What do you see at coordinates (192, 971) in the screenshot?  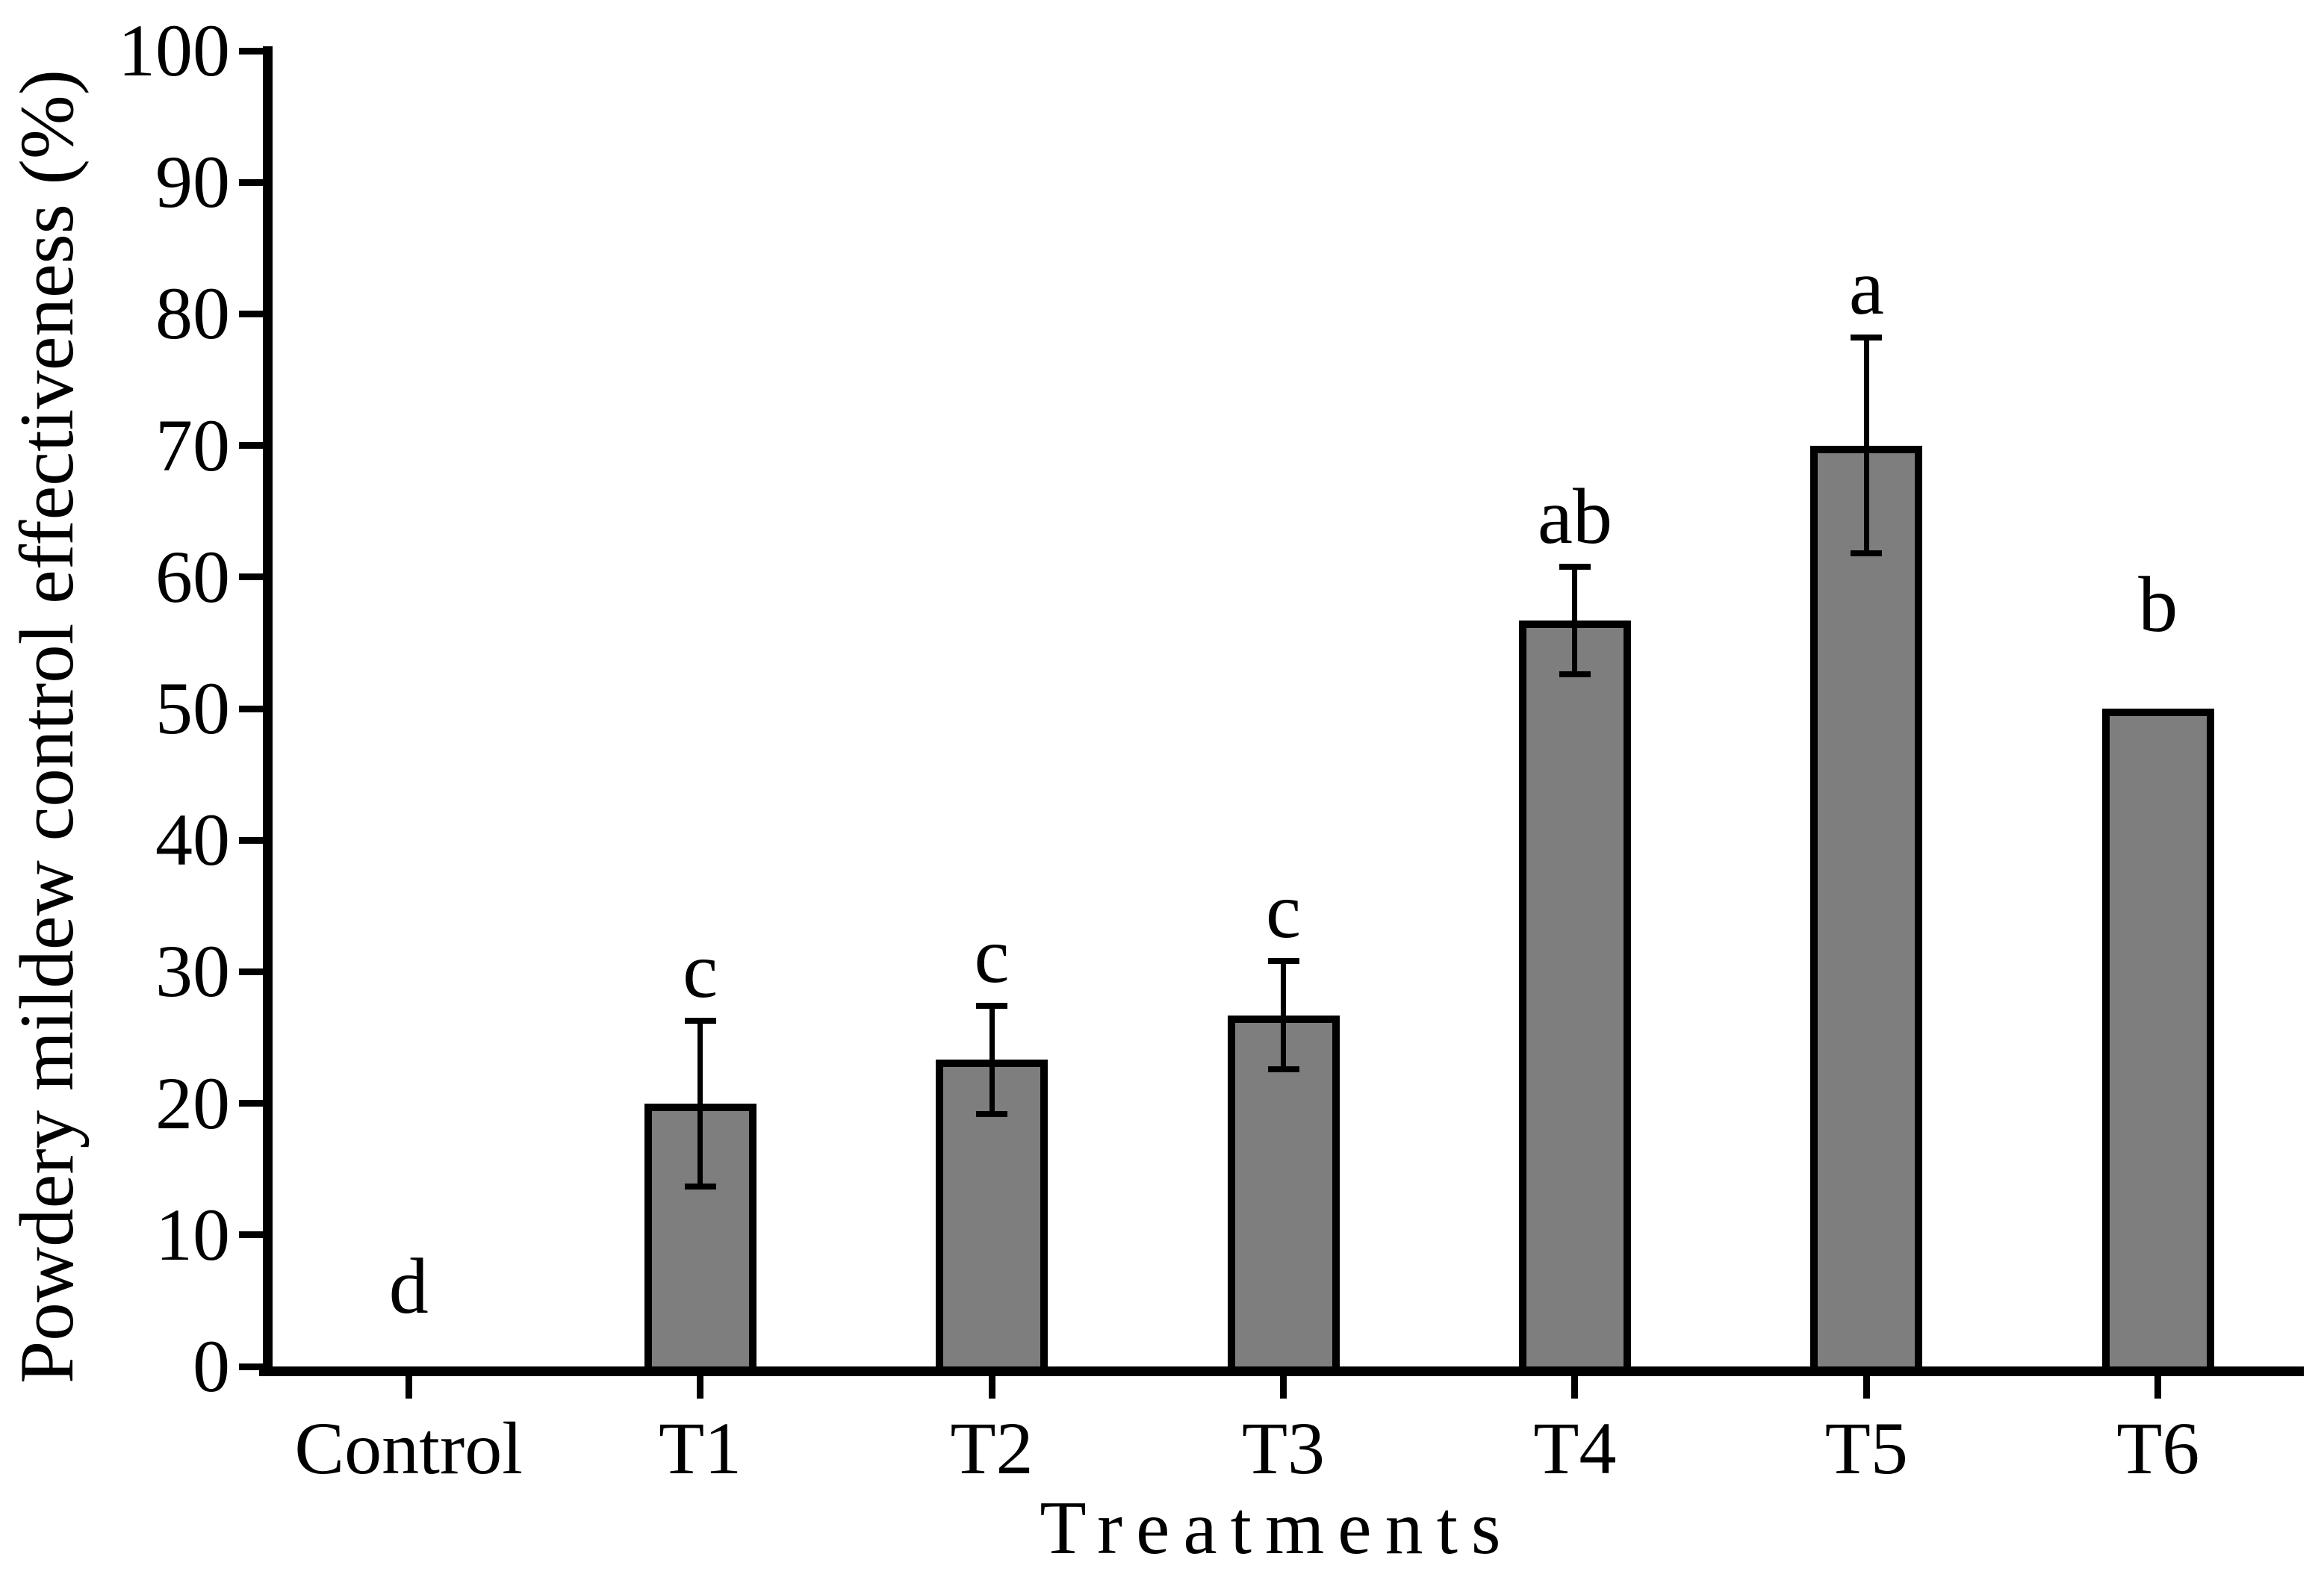 I see `y-tick-label: 30` at bounding box center [192, 971].